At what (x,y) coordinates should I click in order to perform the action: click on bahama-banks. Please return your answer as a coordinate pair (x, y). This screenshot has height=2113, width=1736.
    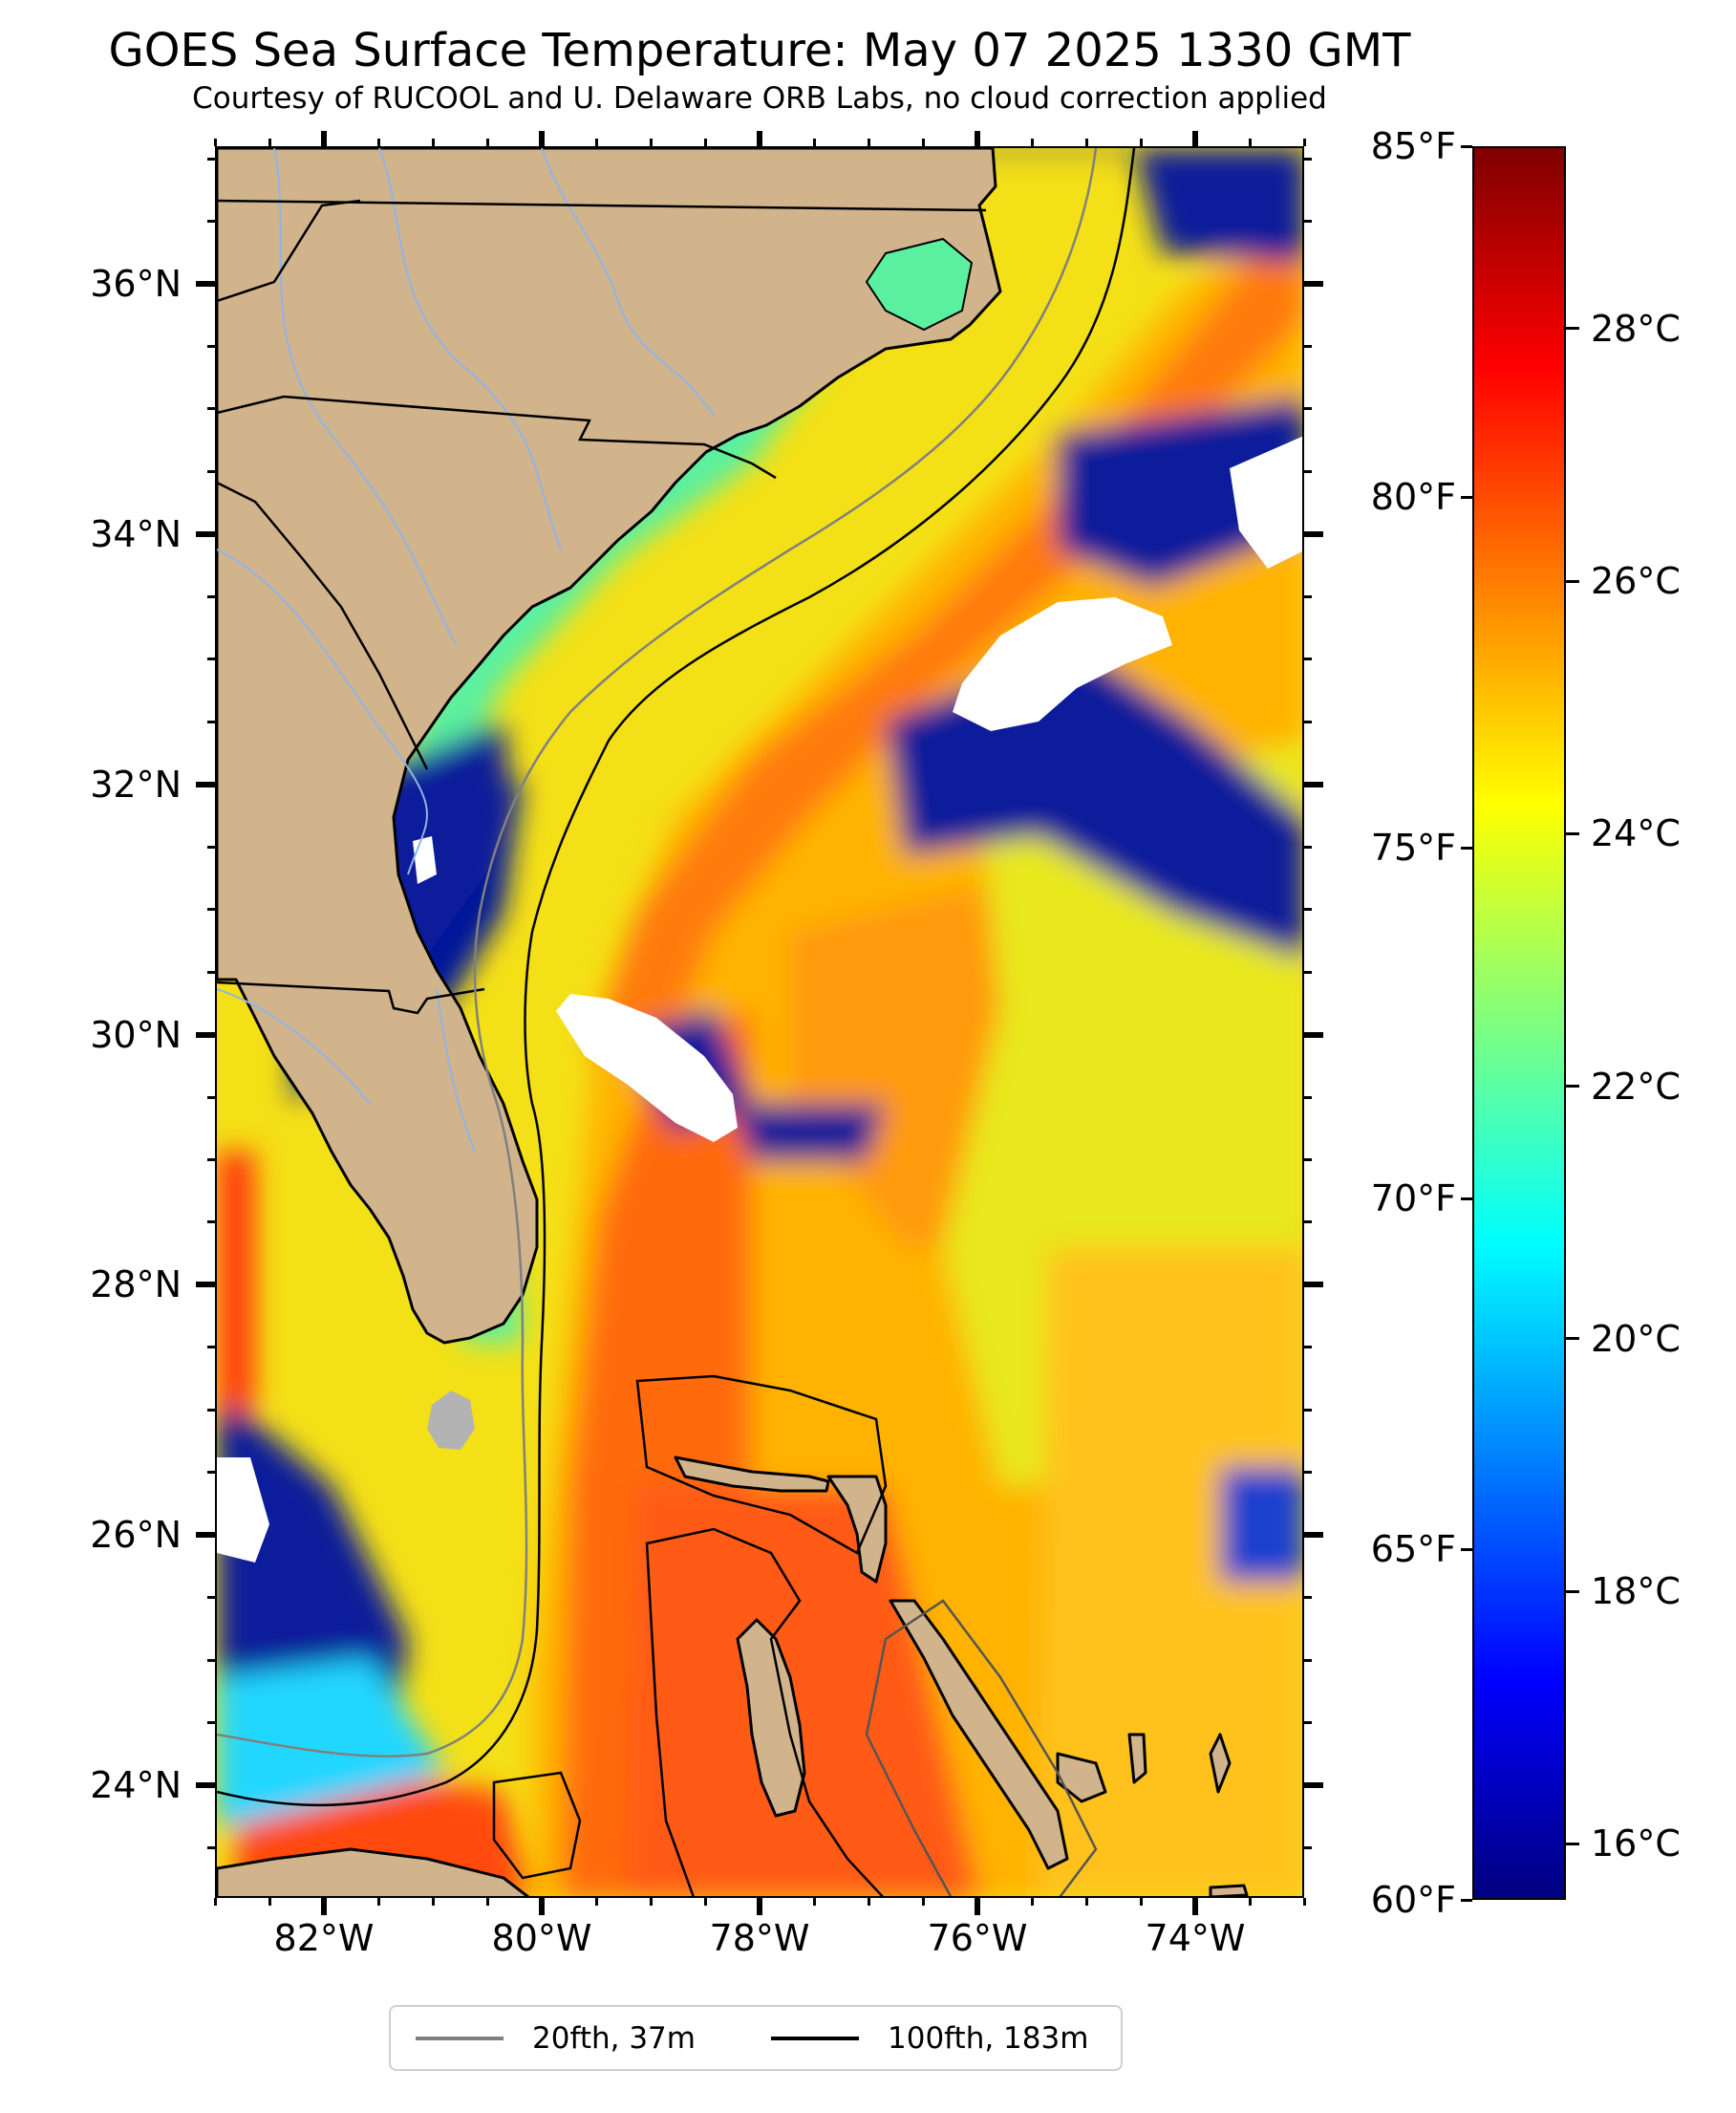
    Looking at the image, I should click on (795, 1635).